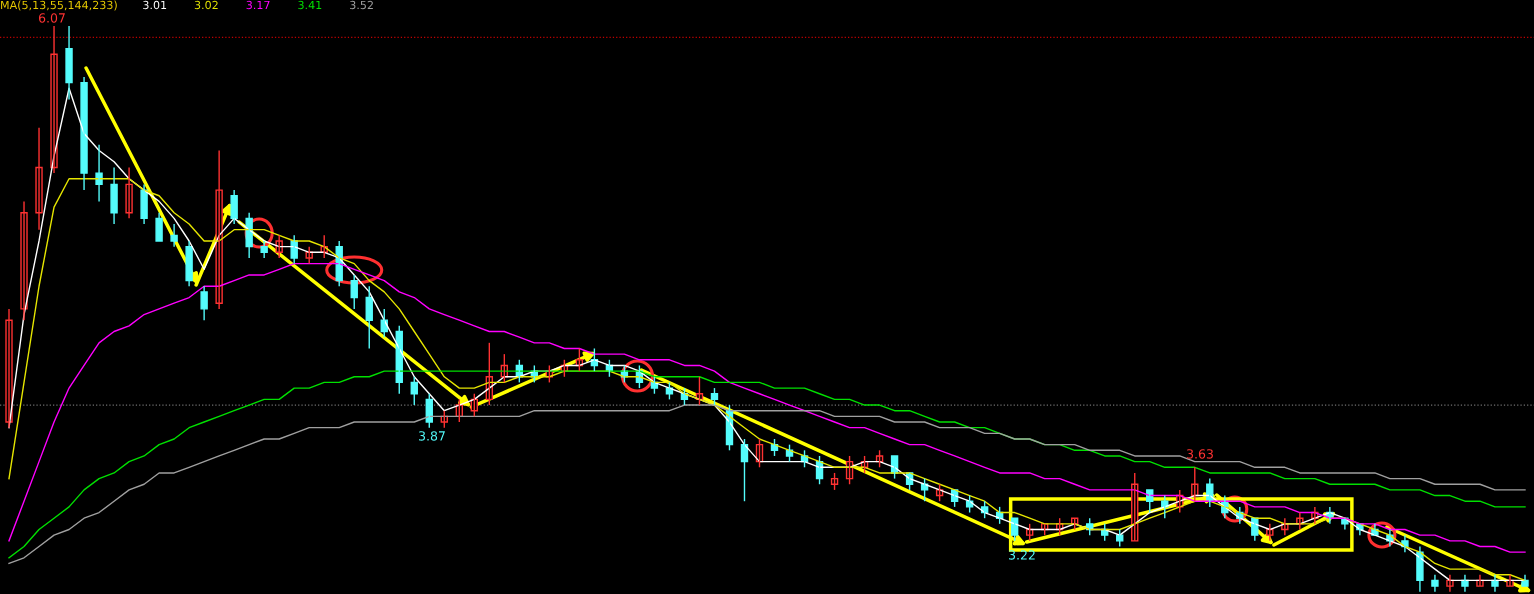  I want to click on text: 6.07, so click(51, 18).